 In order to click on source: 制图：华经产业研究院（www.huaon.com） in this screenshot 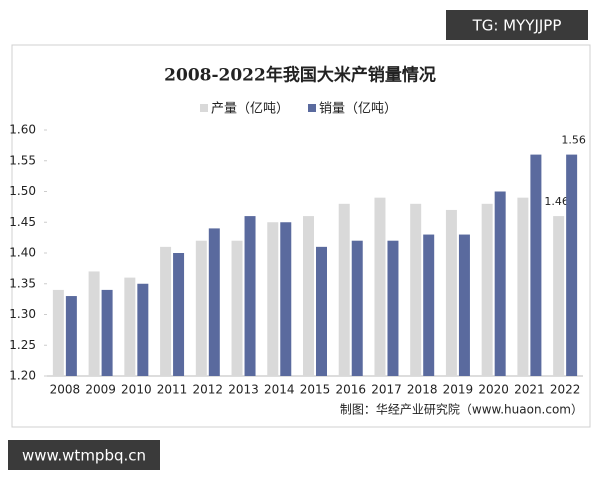, I will do `click(461, 409)`.